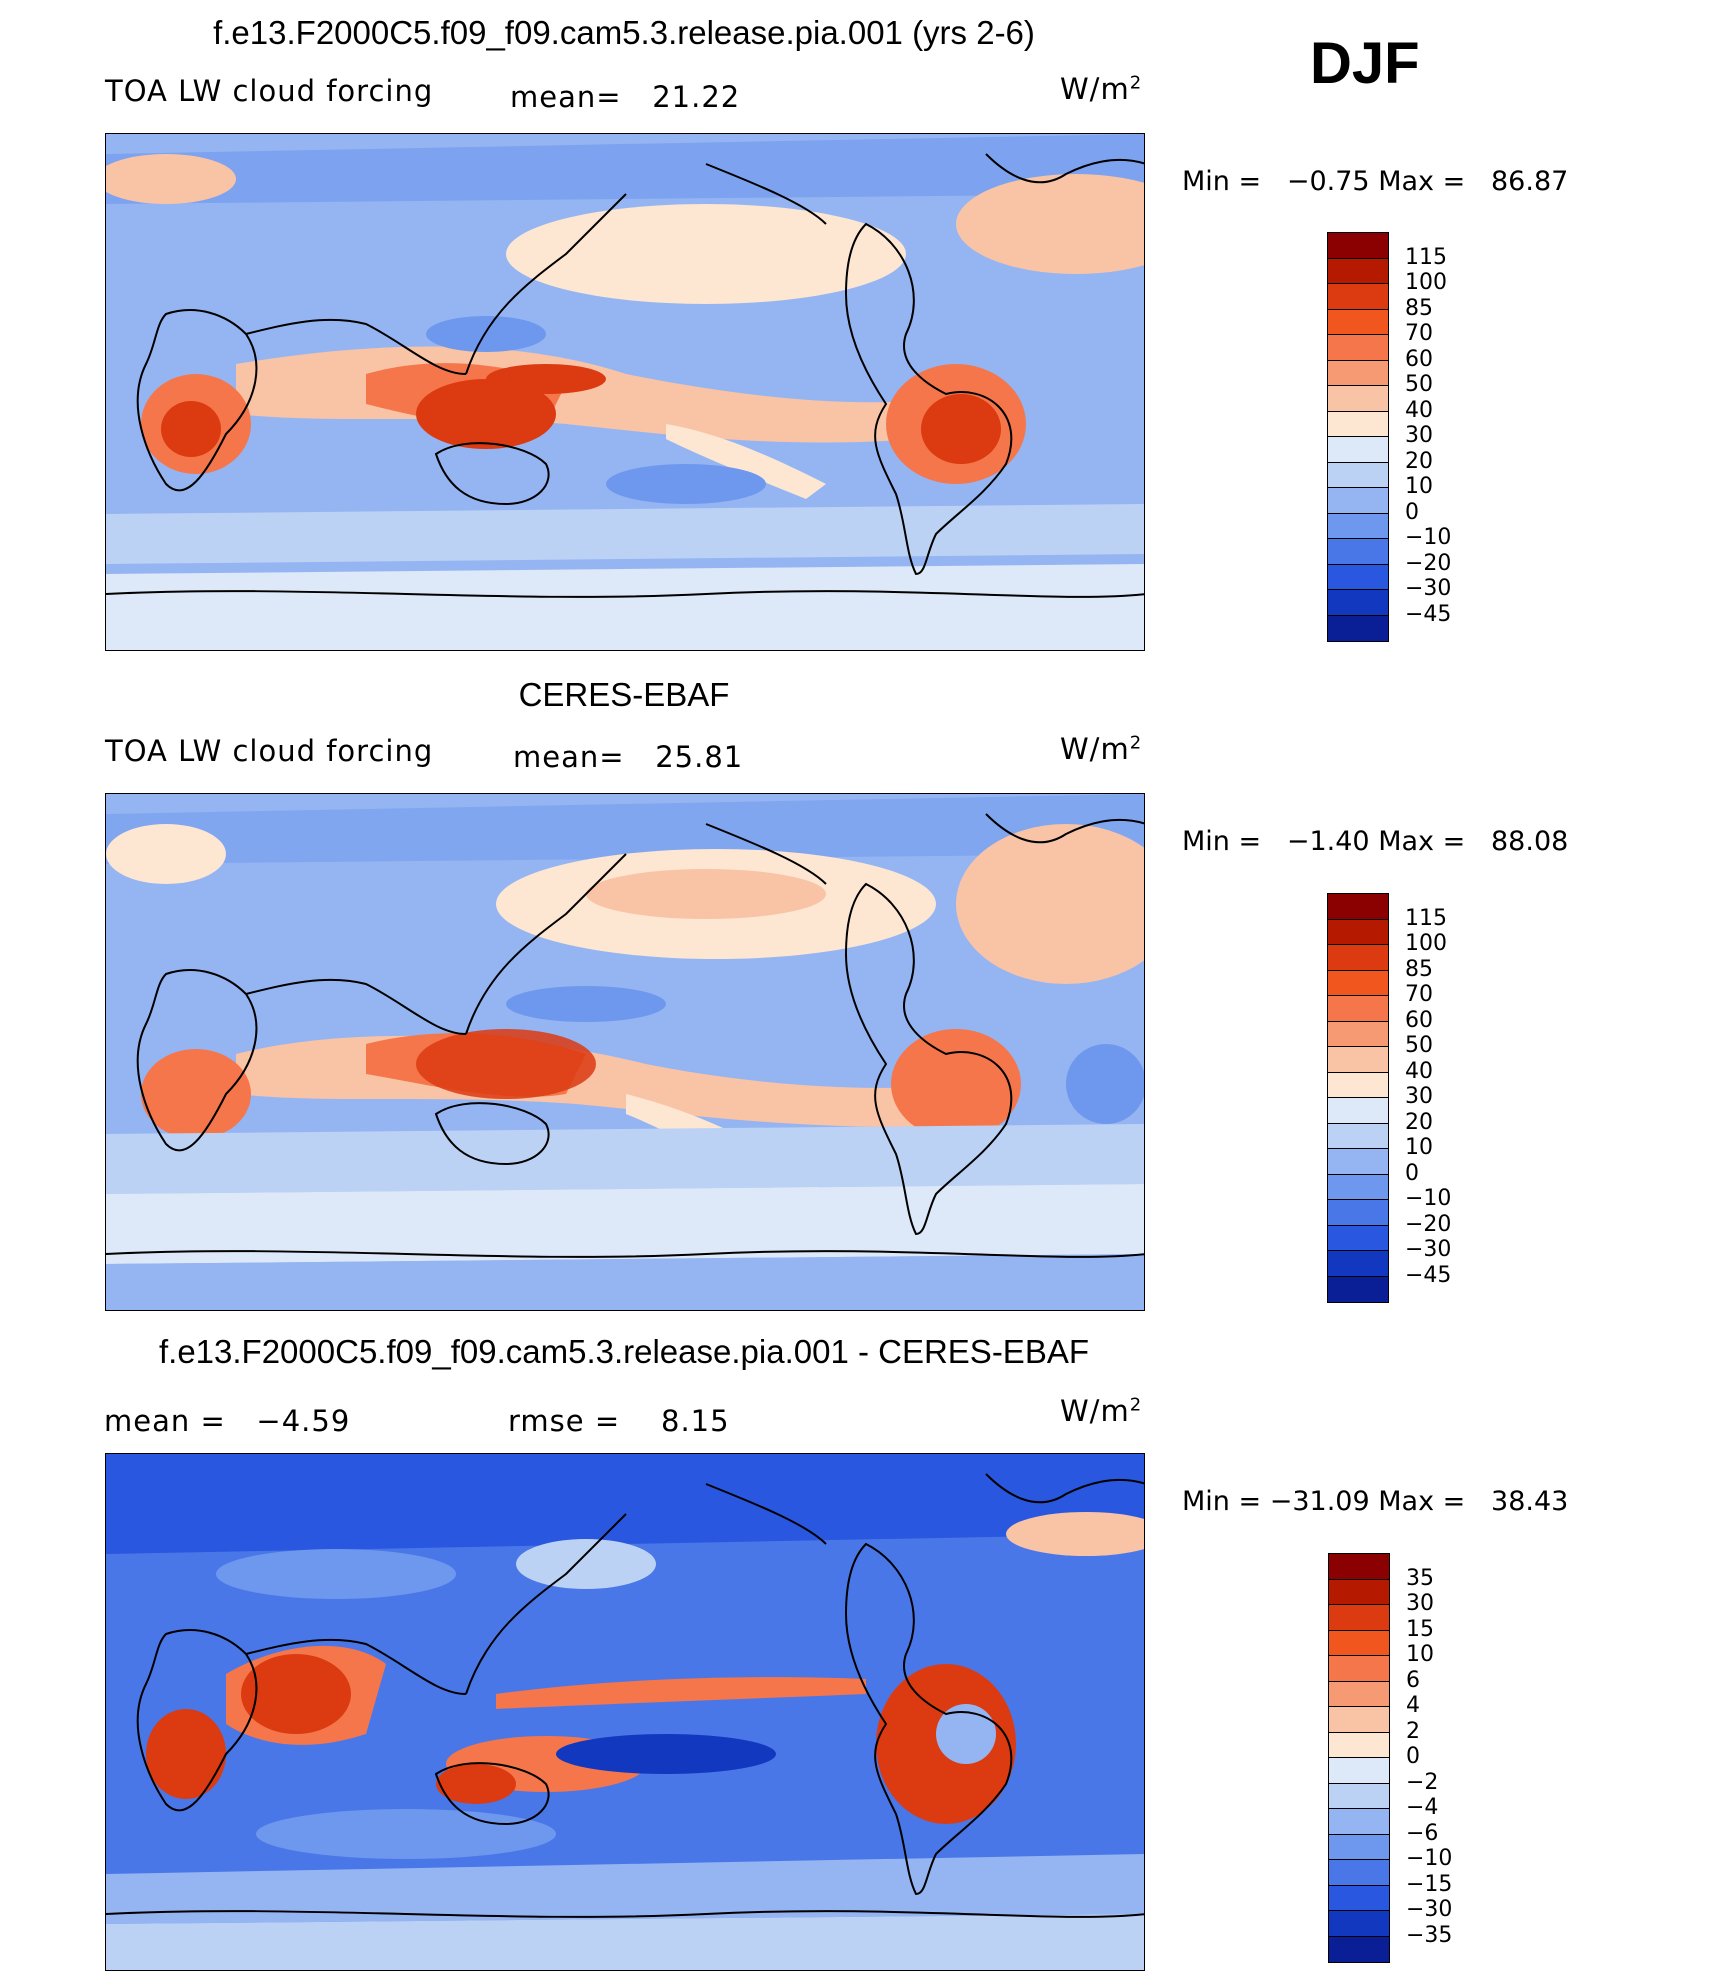  What do you see at coordinates (227, 1421) in the screenshot?
I see `panel-3-mean-label: mean = −4.59` at bounding box center [227, 1421].